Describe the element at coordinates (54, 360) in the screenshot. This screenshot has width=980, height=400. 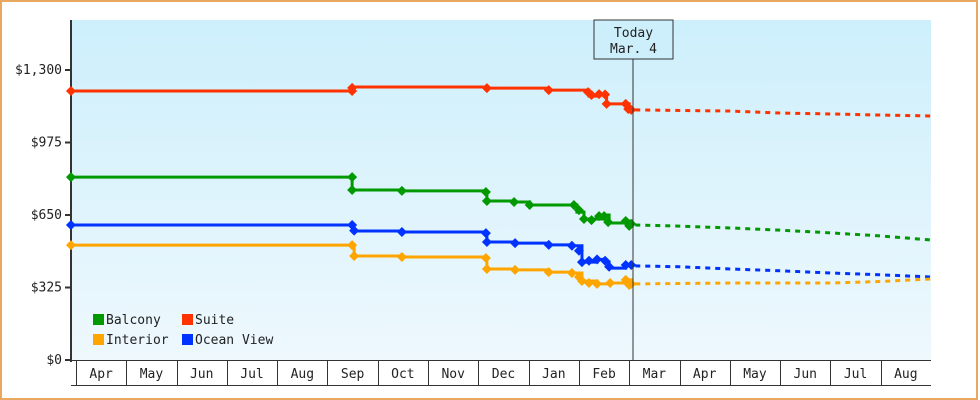
I see `y-tick-label: $0` at that location.